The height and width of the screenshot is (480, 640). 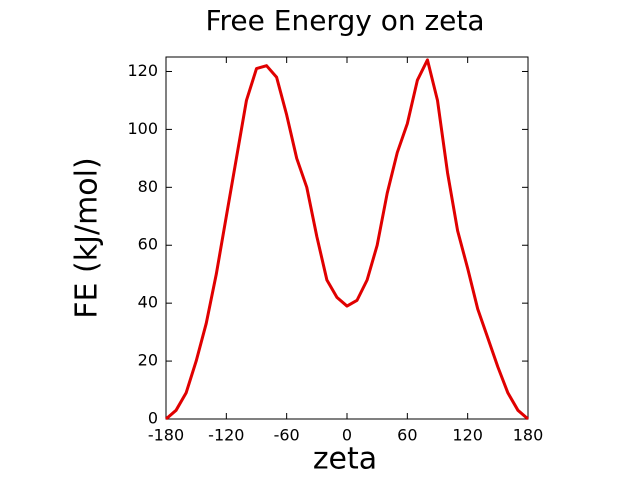 What do you see at coordinates (148, 244) in the screenshot?
I see `y-tick-label: 60` at bounding box center [148, 244].